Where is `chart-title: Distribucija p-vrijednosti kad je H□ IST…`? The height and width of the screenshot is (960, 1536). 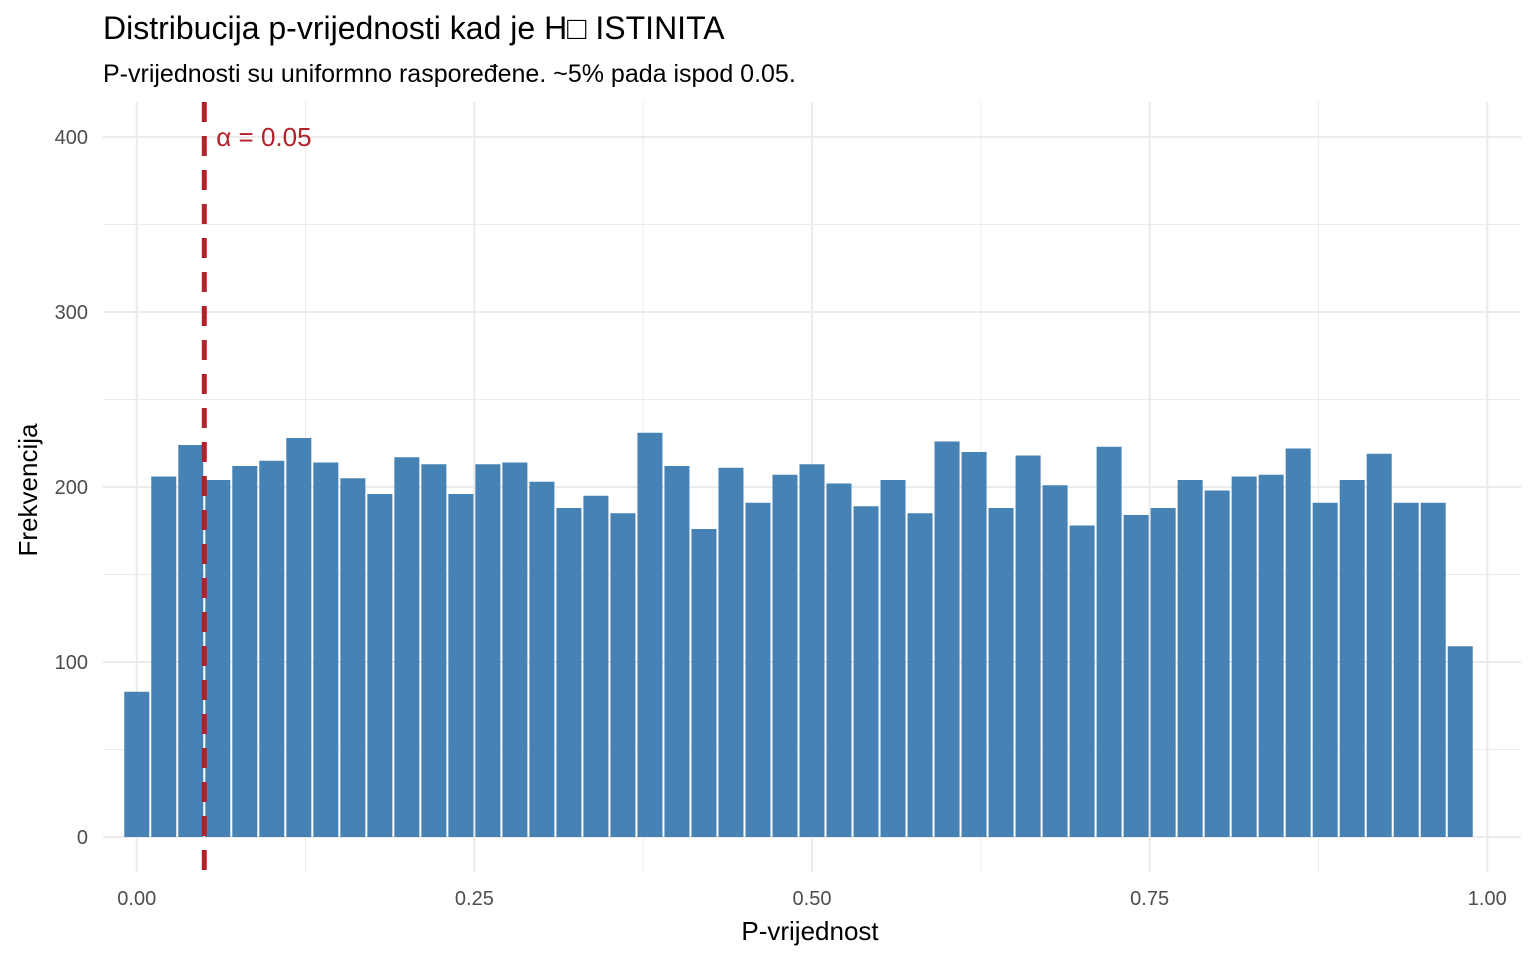
chart-title: Distribucija p-vrijednosti kad je H□ IST… is located at coordinates (414, 28).